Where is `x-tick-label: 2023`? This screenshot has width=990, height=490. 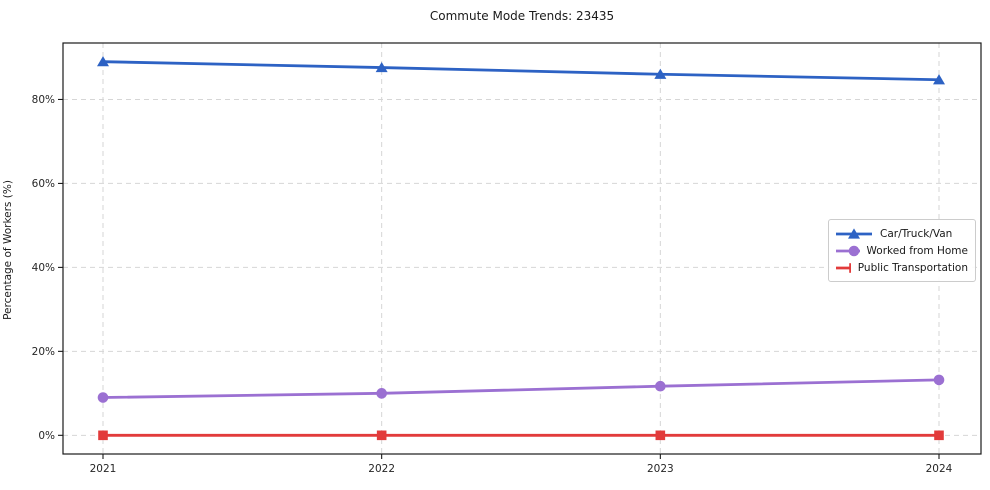 x-tick-label: 2023 is located at coordinates (660, 469).